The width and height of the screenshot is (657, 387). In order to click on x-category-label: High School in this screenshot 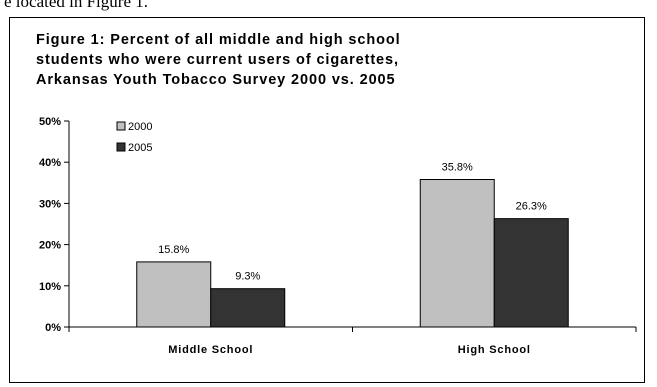, I will do `click(494, 350)`.